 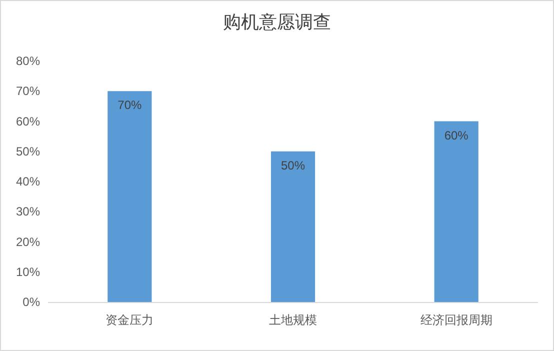 What do you see at coordinates (28, 241) in the screenshot?
I see `y-tick-label: 20%` at bounding box center [28, 241].